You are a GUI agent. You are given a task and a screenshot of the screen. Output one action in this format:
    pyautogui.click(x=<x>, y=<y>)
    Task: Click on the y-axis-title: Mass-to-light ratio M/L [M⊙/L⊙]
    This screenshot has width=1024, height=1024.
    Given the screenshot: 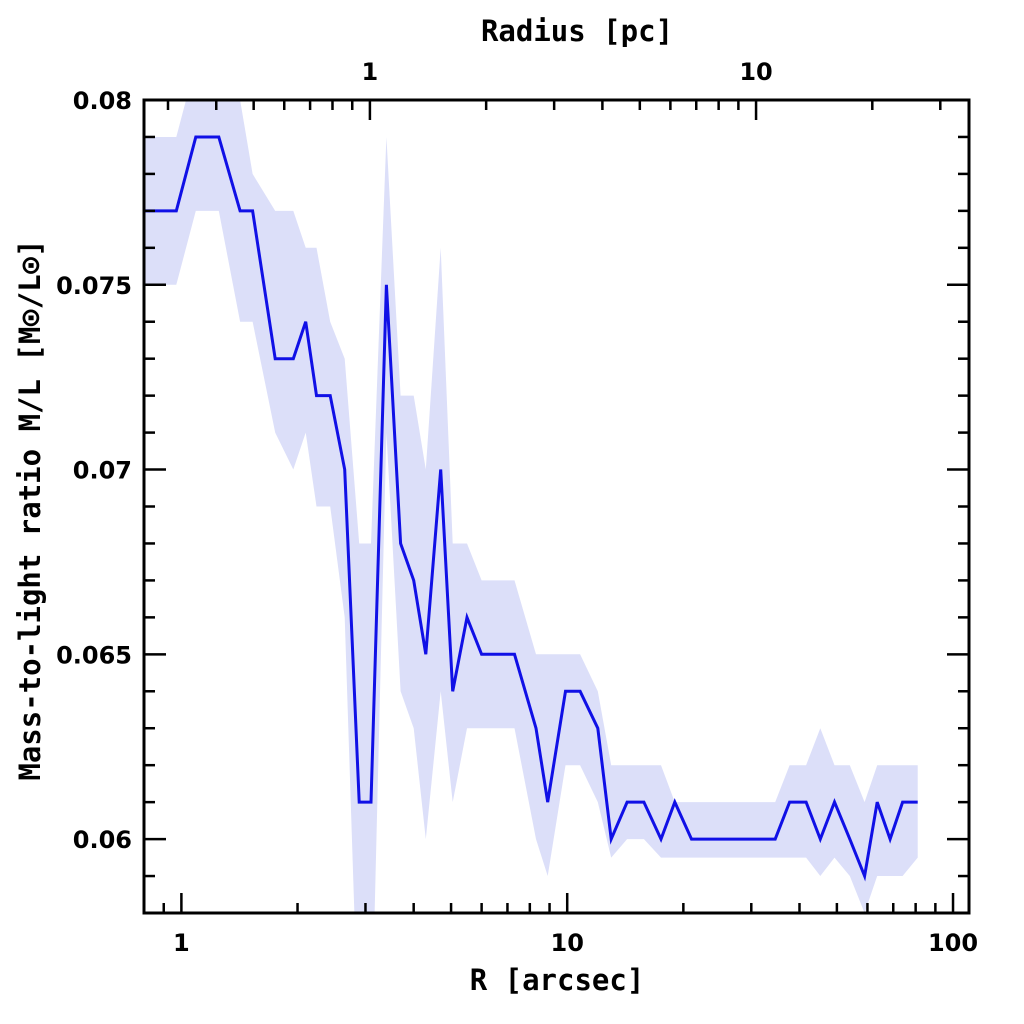 What is the action you would take?
    pyautogui.click(x=30, y=509)
    